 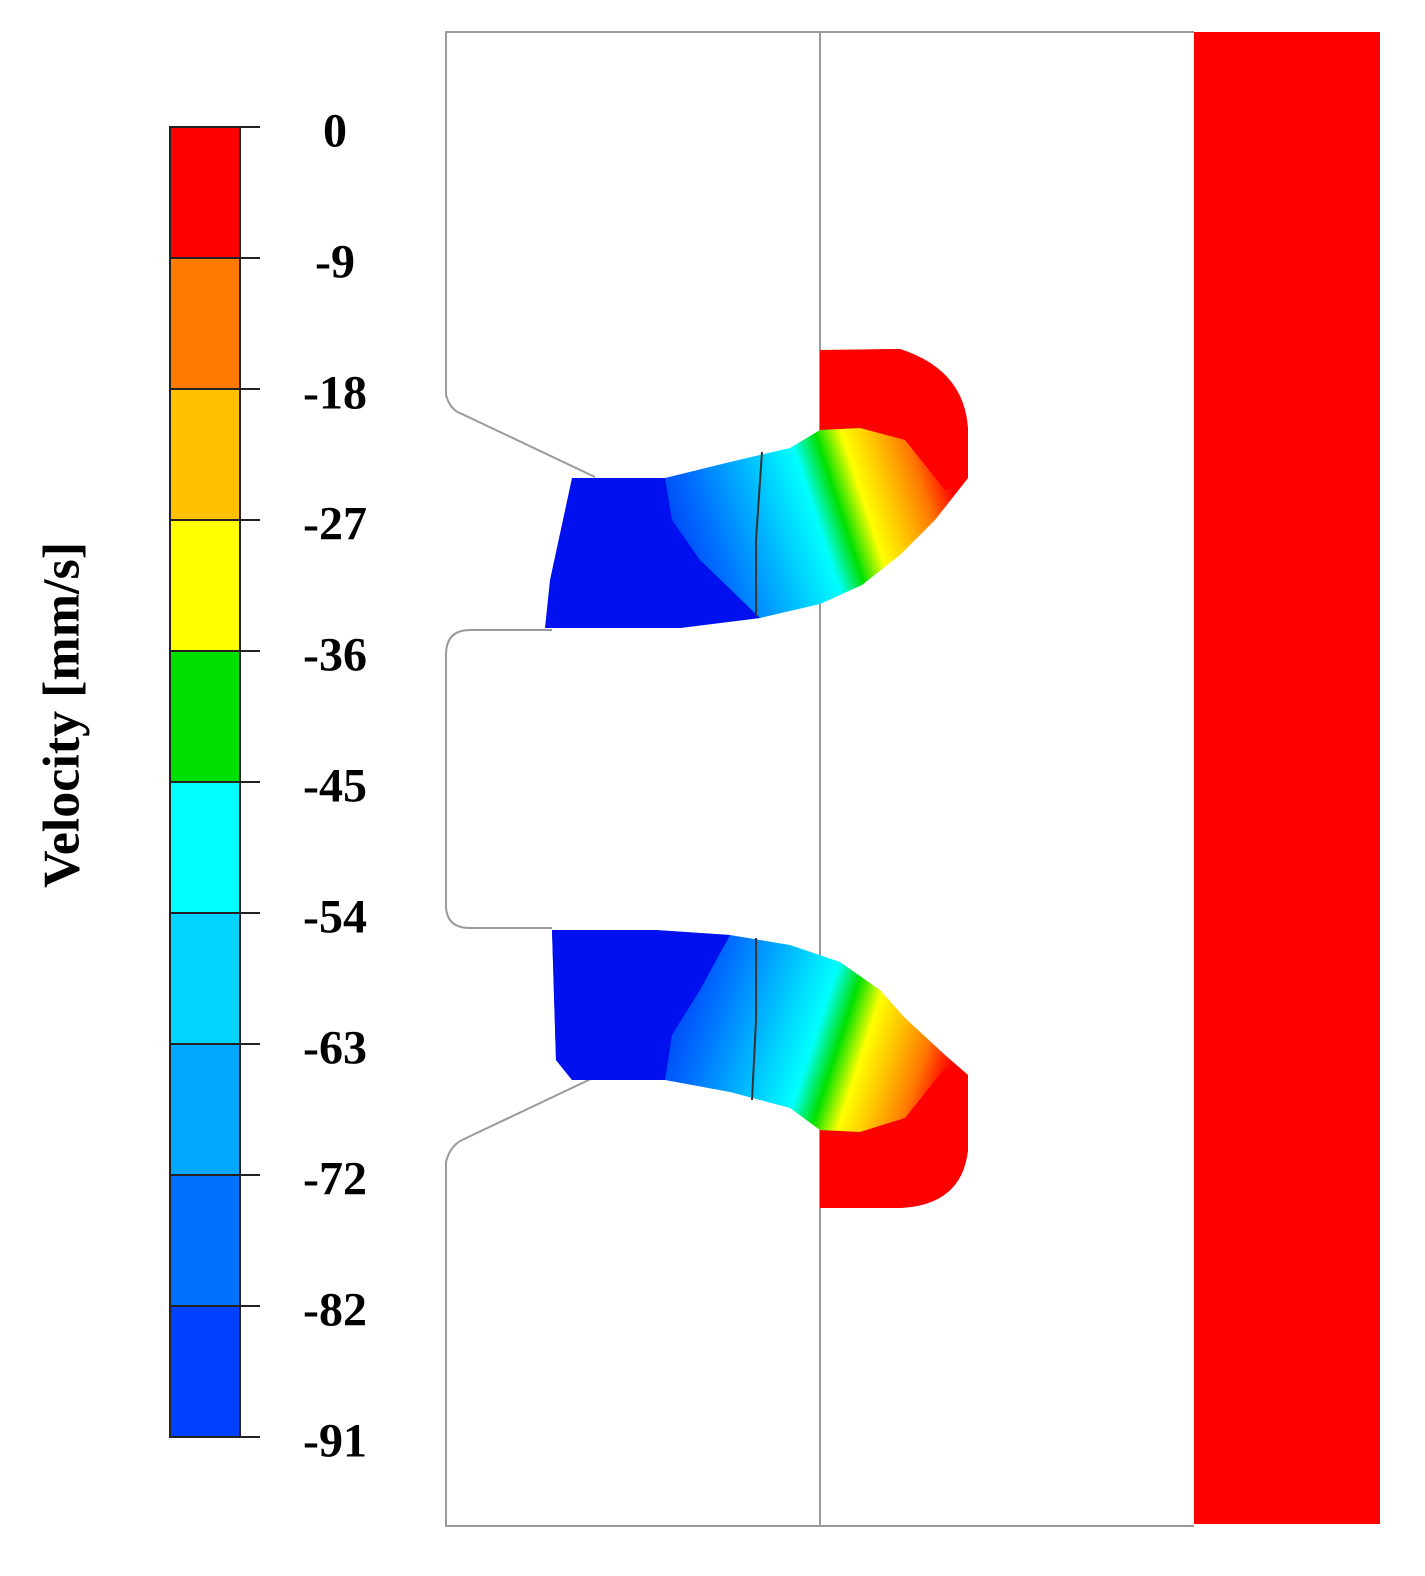 What do you see at coordinates (335, 393) in the screenshot?
I see `legend-tick-label: -18` at bounding box center [335, 393].